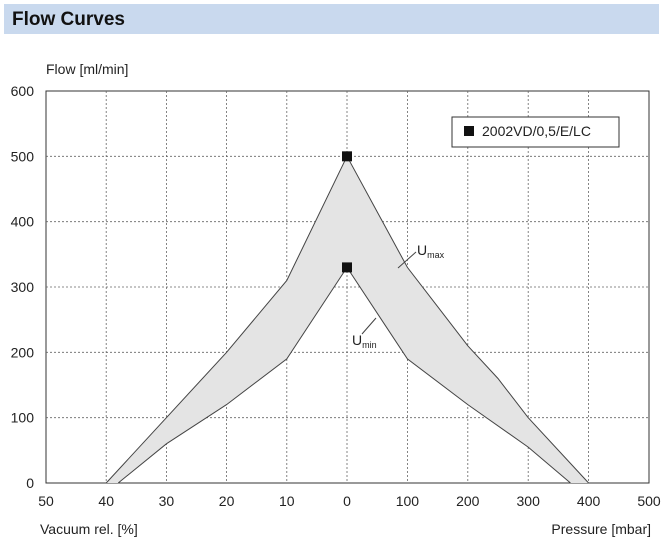 The height and width of the screenshot is (541, 663). What do you see at coordinates (347, 501) in the screenshot?
I see `x-tick-label-vacuum: 0` at bounding box center [347, 501].